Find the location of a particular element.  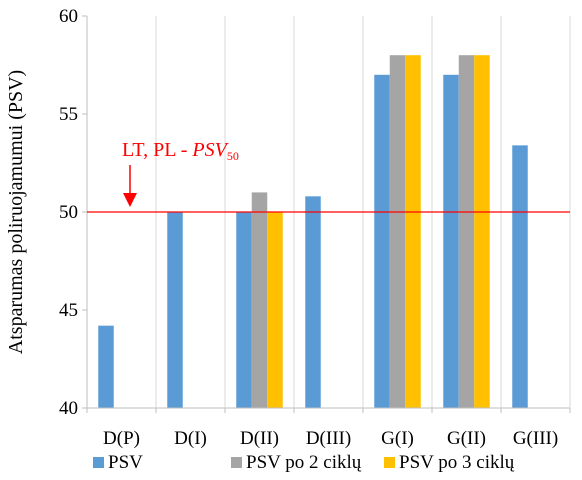

x-tick-label: D(III) is located at coordinates (328, 438).